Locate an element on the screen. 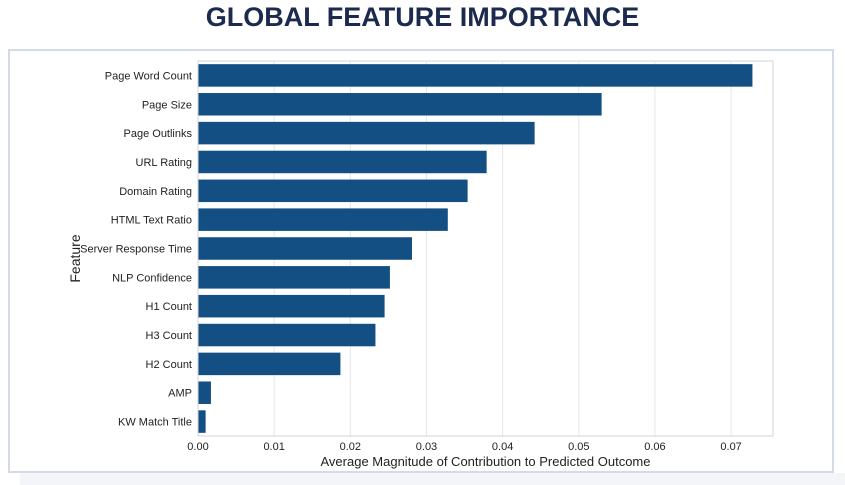 Image resolution: width=845 pixels, height=485 pixels. x-tick-label: 0.01 is located at coordinates (273, 447).